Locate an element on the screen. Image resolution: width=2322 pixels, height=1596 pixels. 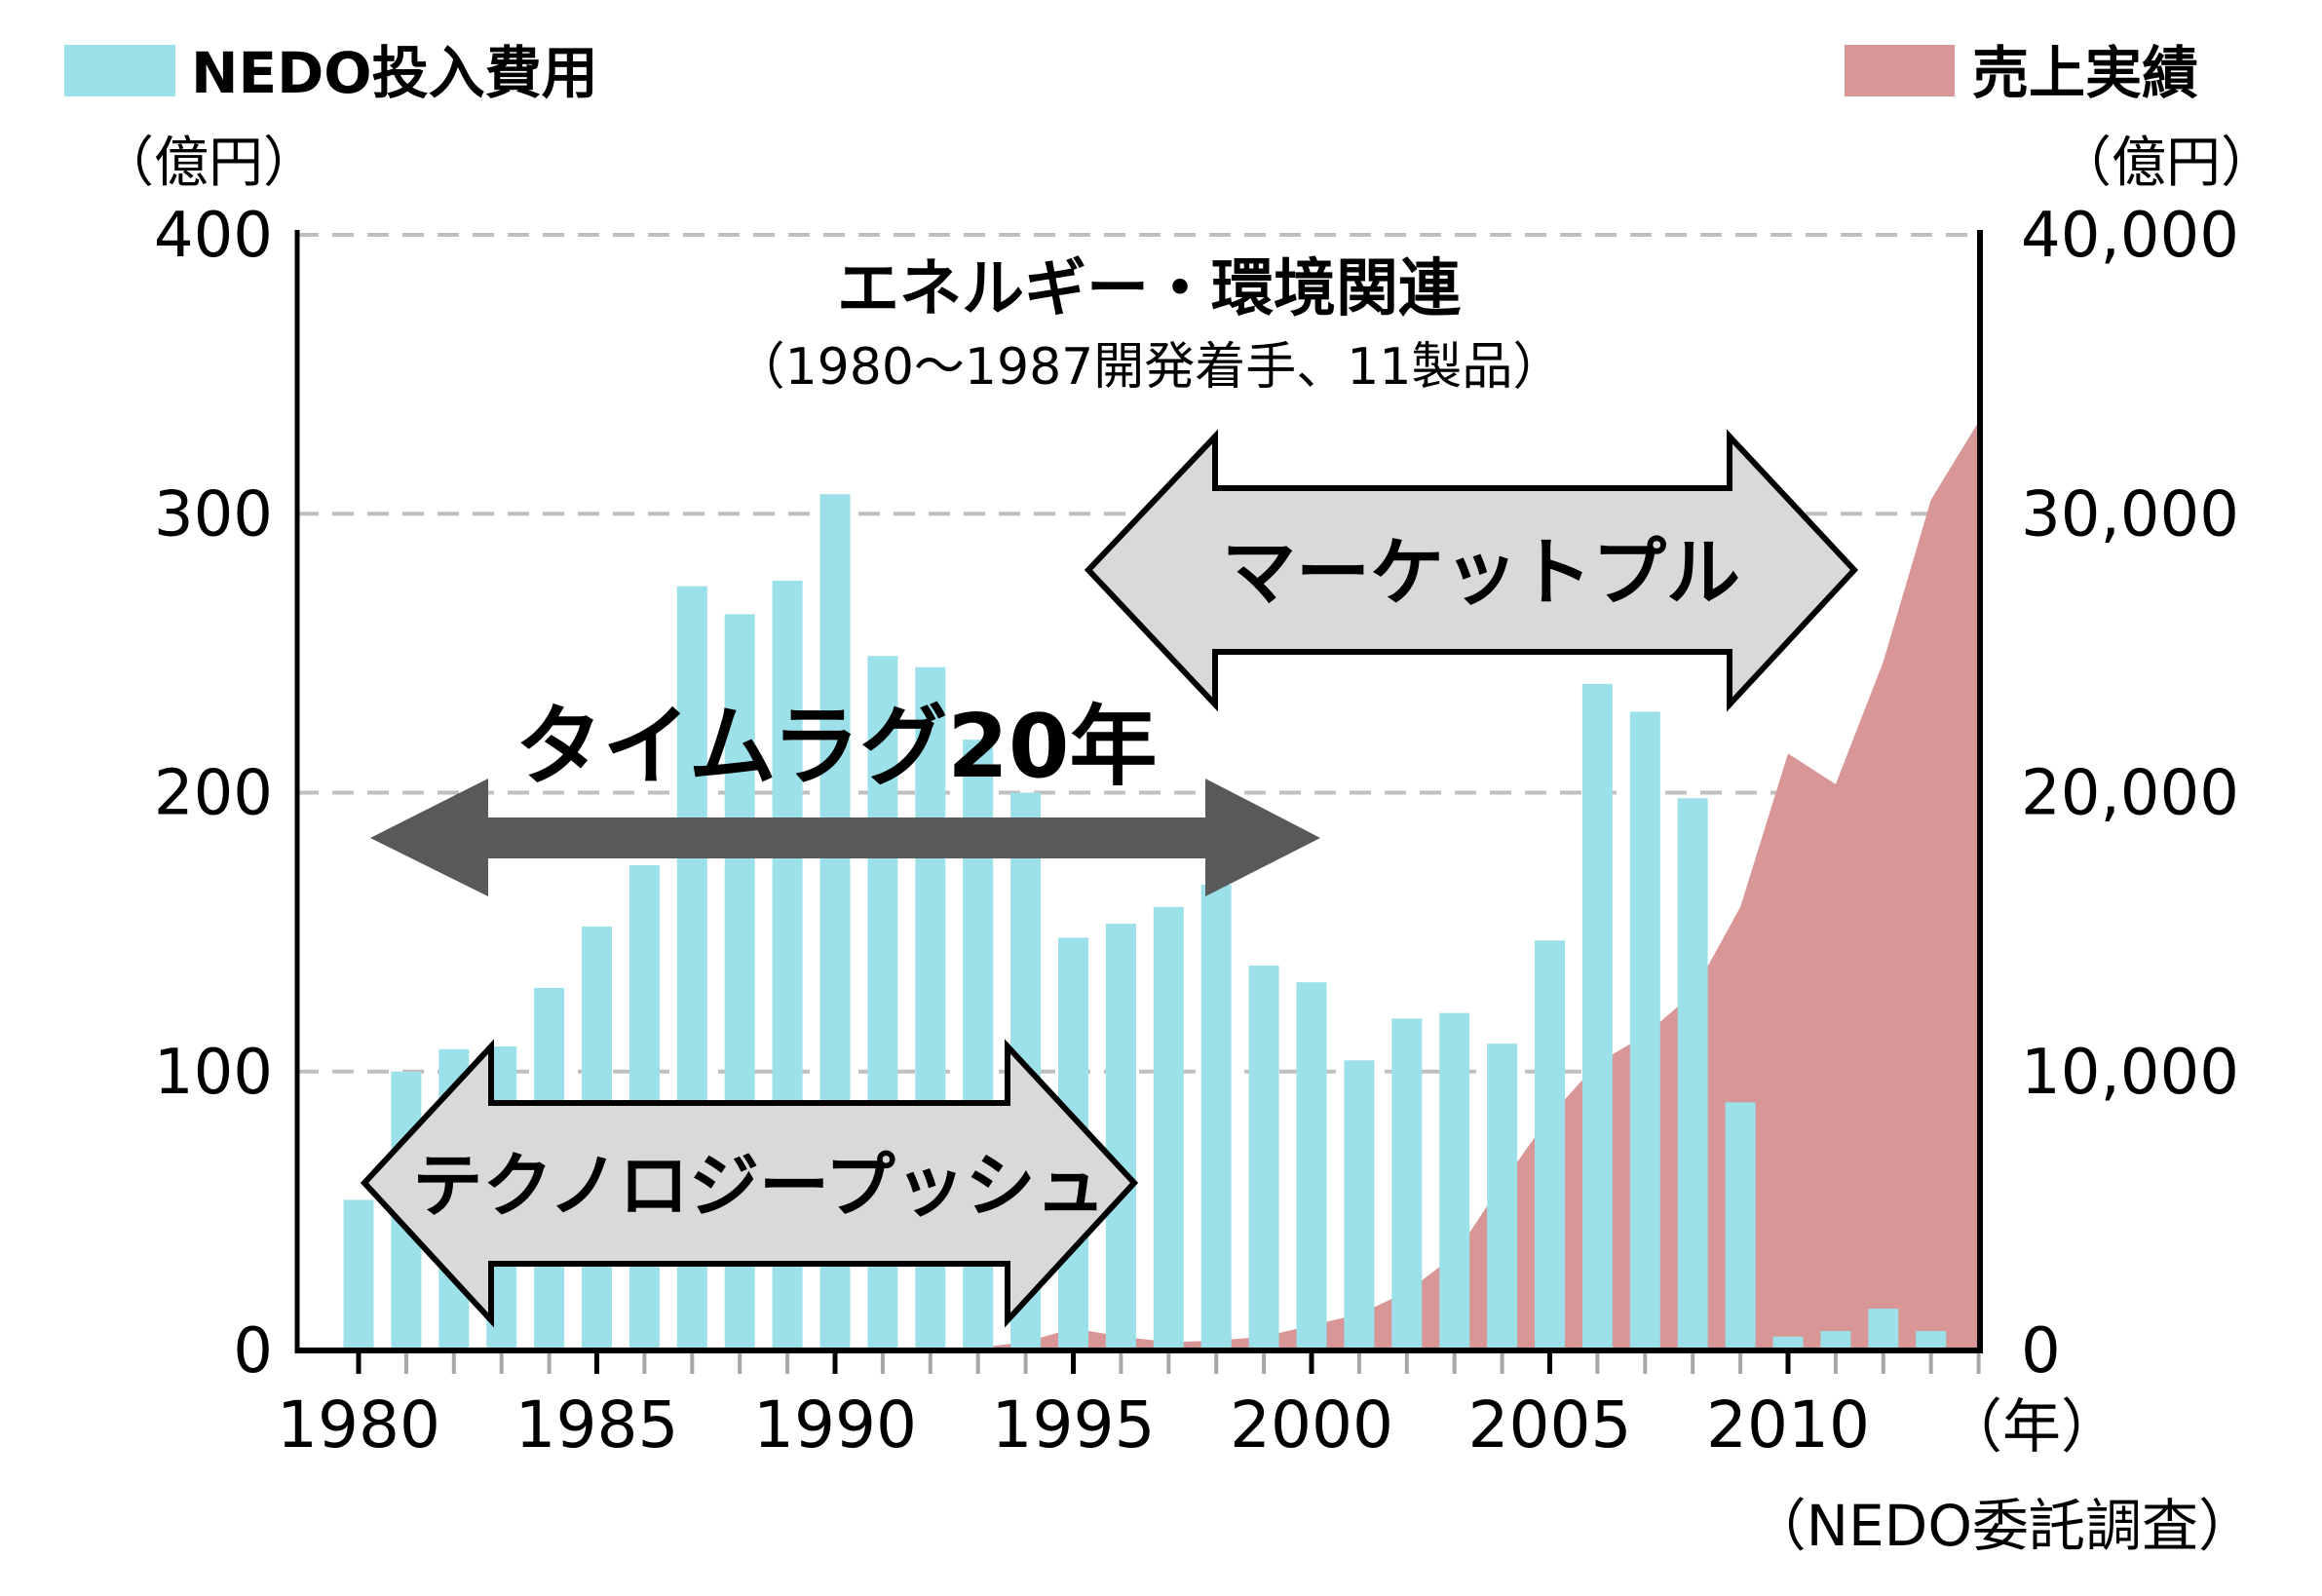
bar-2003 is located at coordinates (1454, 1181).